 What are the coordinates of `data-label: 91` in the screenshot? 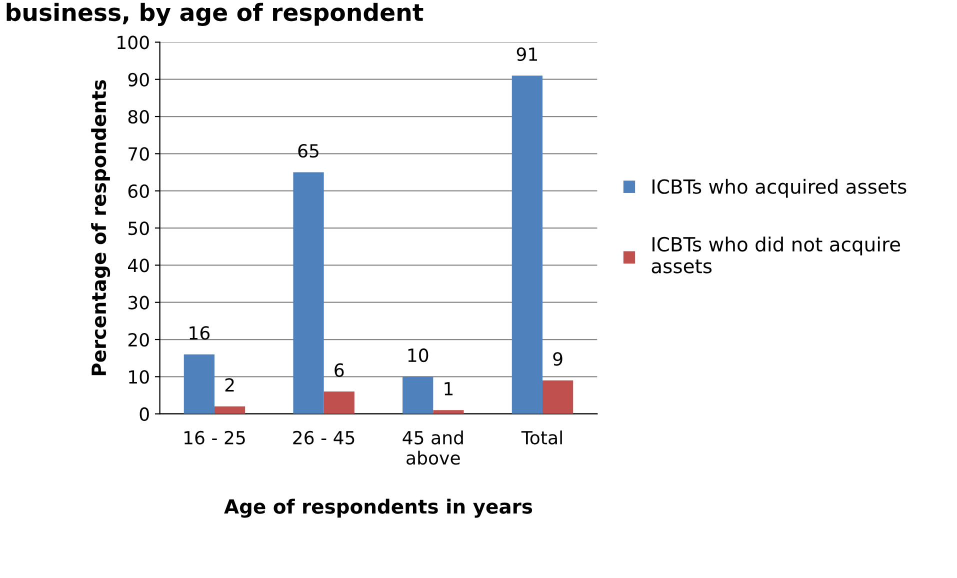 It's located at (527, 54).